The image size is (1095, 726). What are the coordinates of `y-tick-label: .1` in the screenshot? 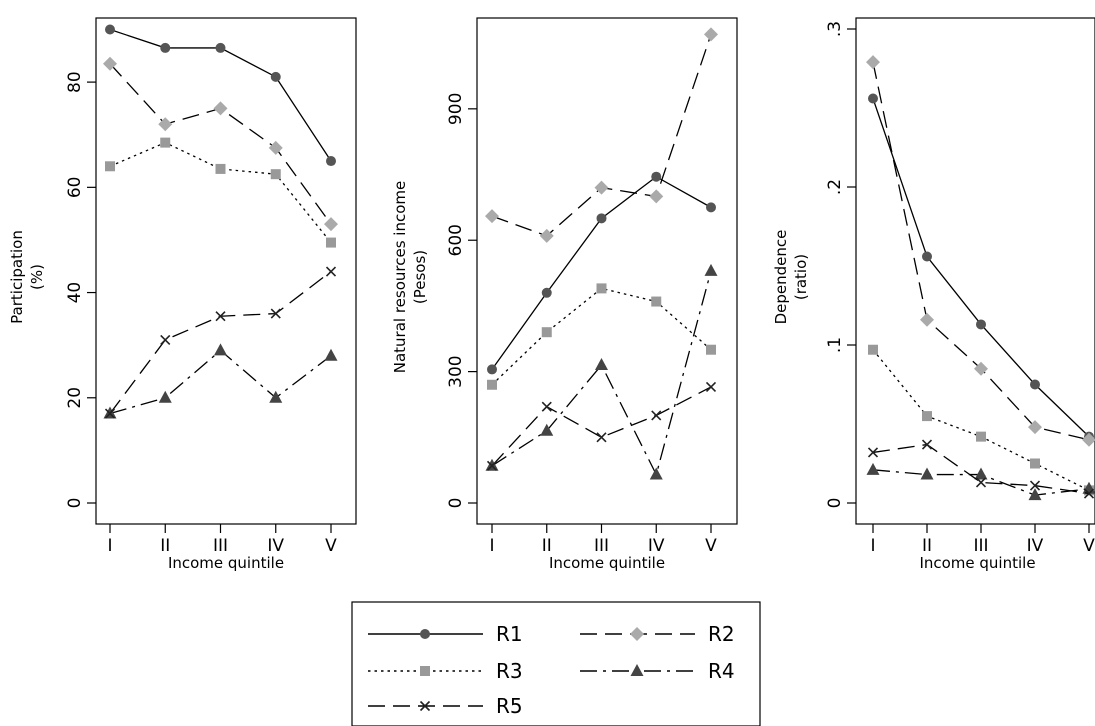 It's located at (835, 345).